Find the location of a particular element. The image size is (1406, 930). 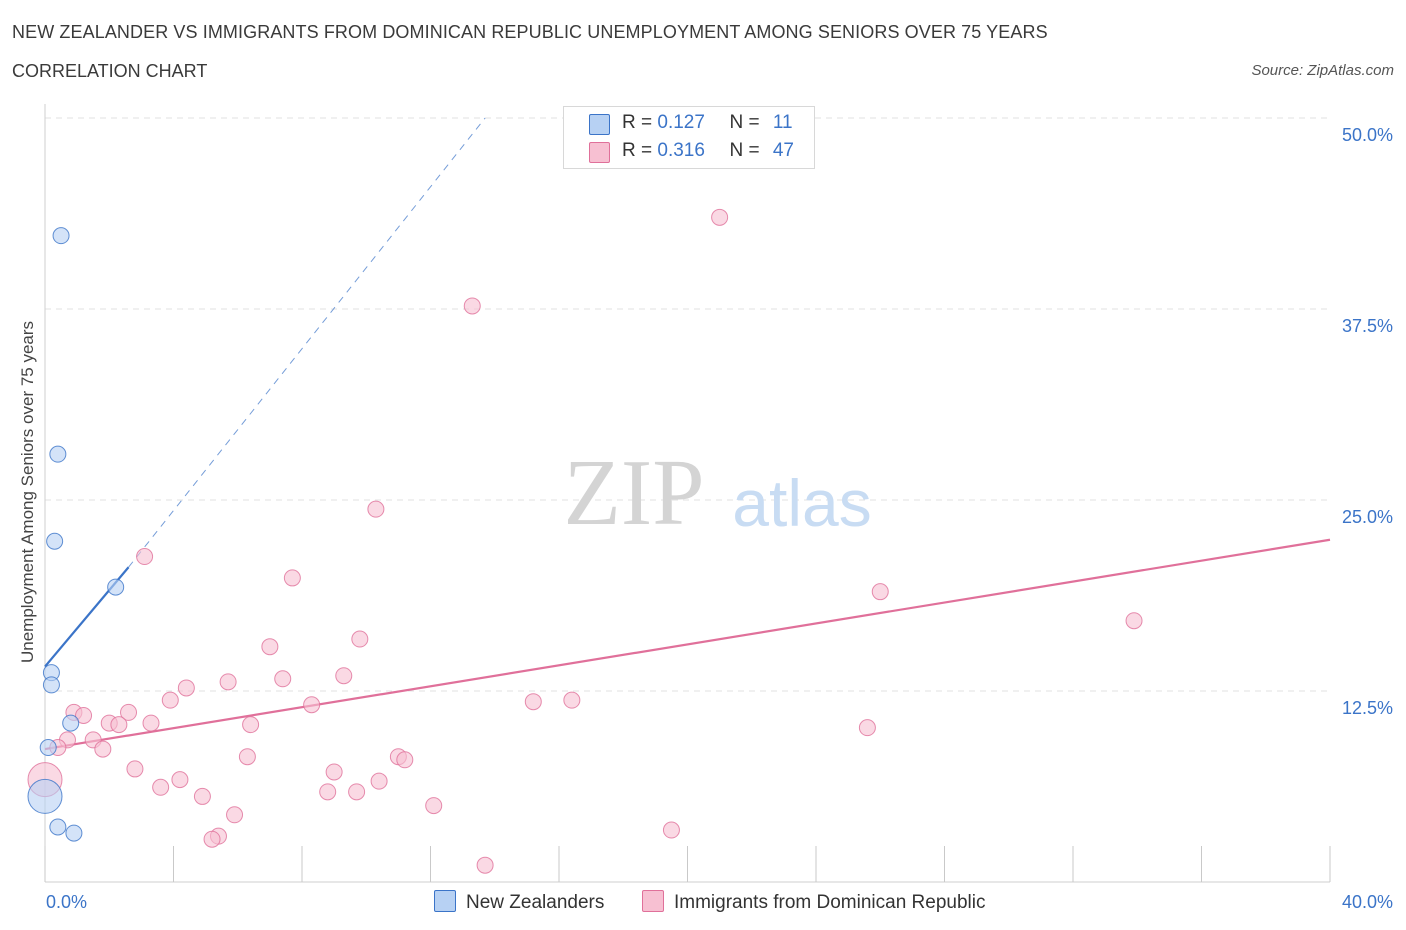

bottom-legend-new-zealanders: New Zealanders is located at coordinates (519, 902).